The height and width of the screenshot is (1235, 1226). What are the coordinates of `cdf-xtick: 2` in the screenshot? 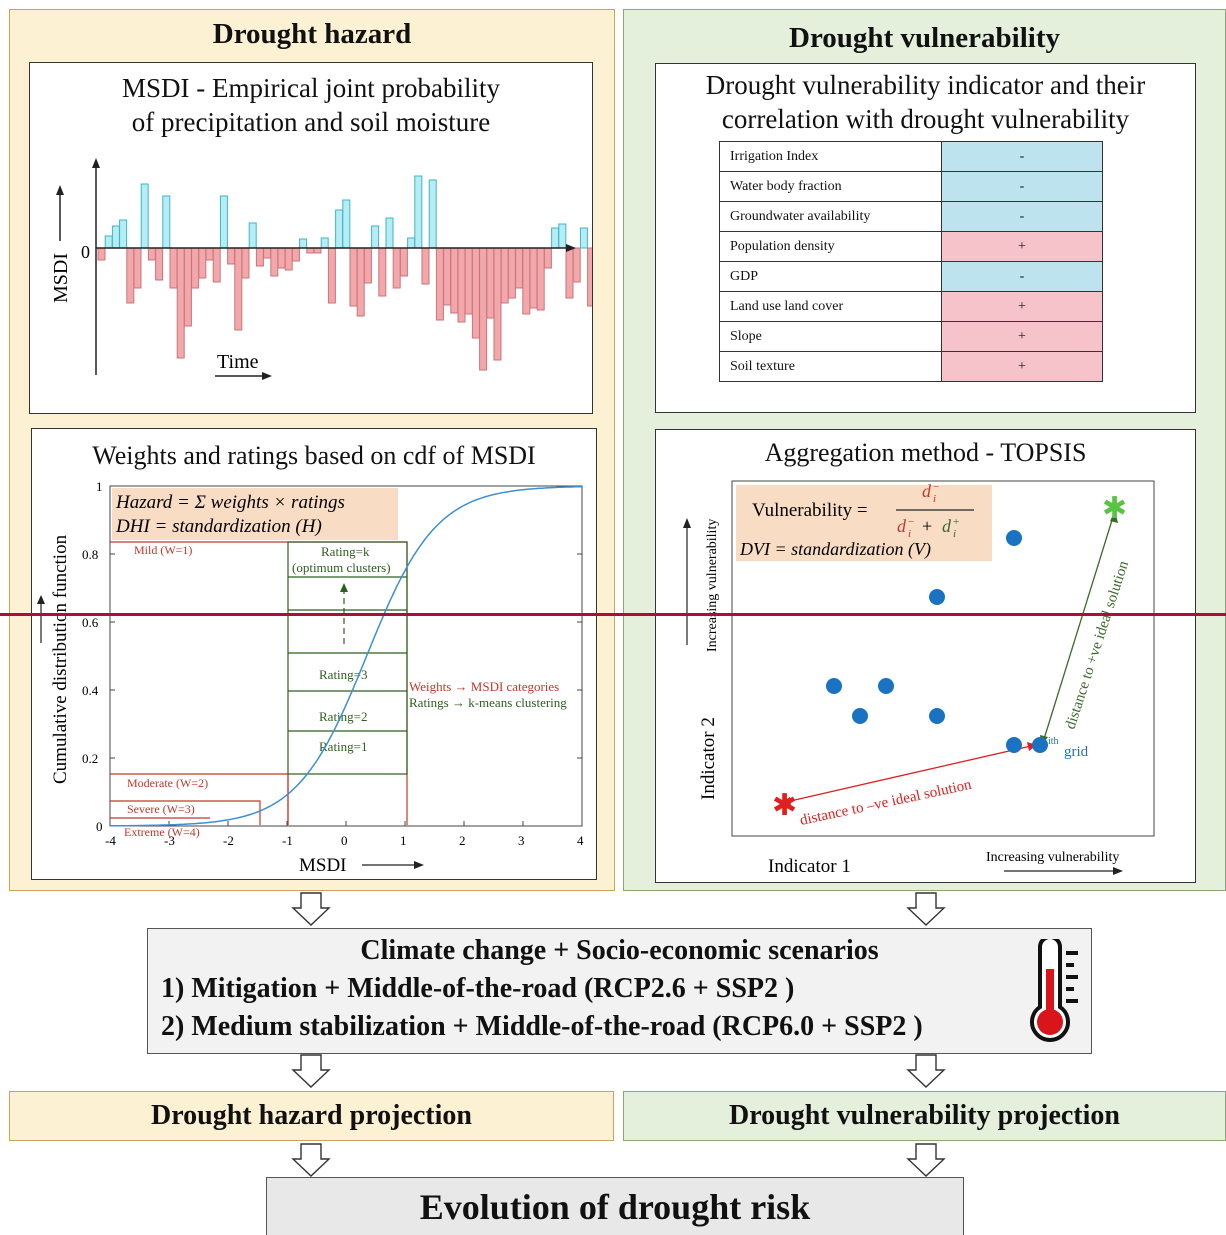 It's located at (462, 840).